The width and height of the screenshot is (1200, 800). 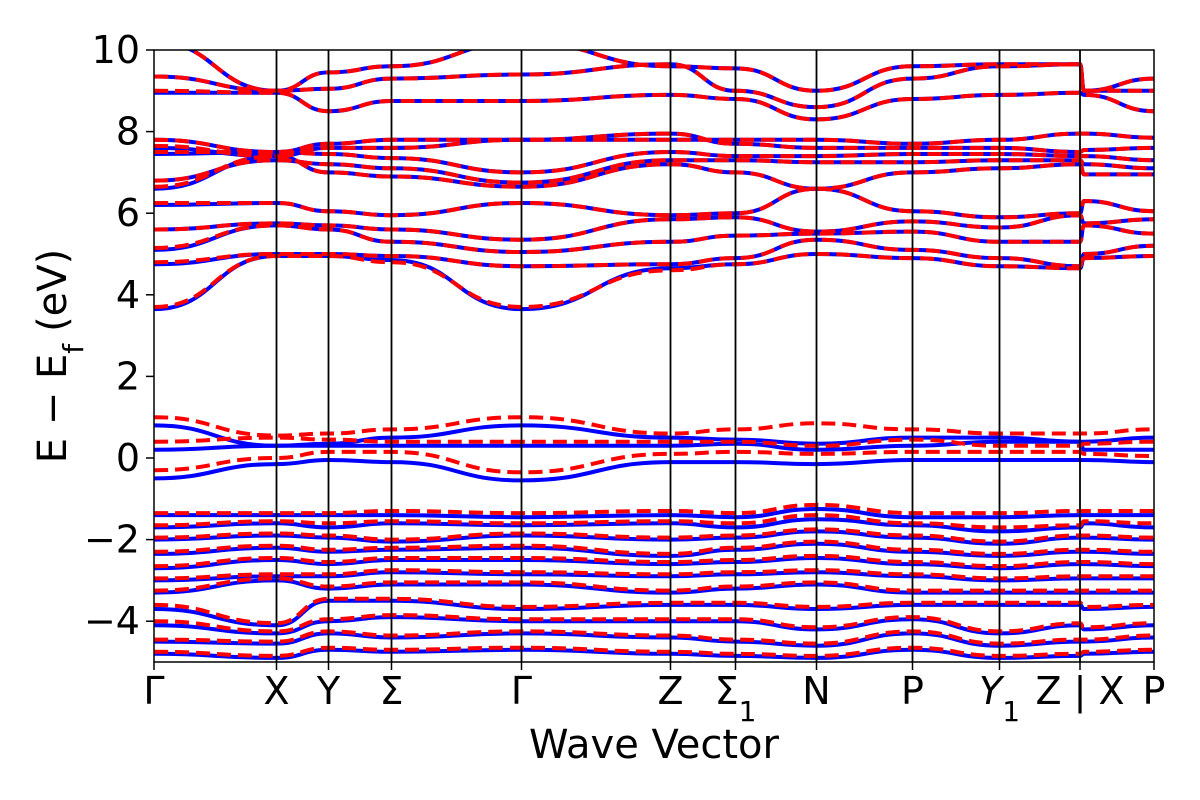 I want to click on x-tick-label: X, so click(x=276, y=691).